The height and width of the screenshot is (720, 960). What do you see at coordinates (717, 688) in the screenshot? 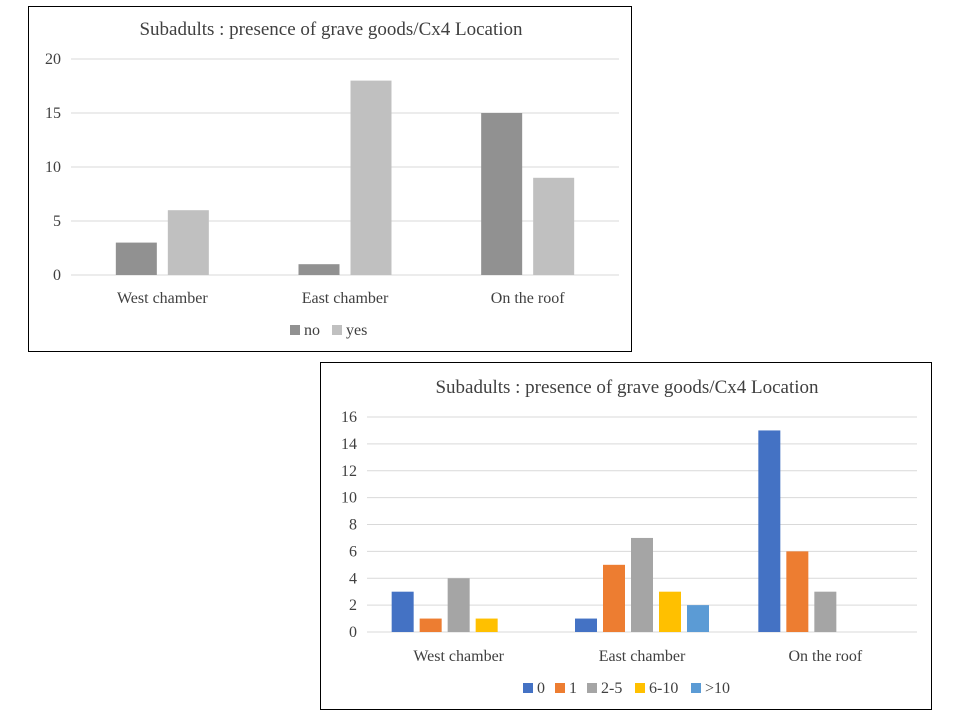
I see `legend-label: >10` at bounding box center [717, 688].